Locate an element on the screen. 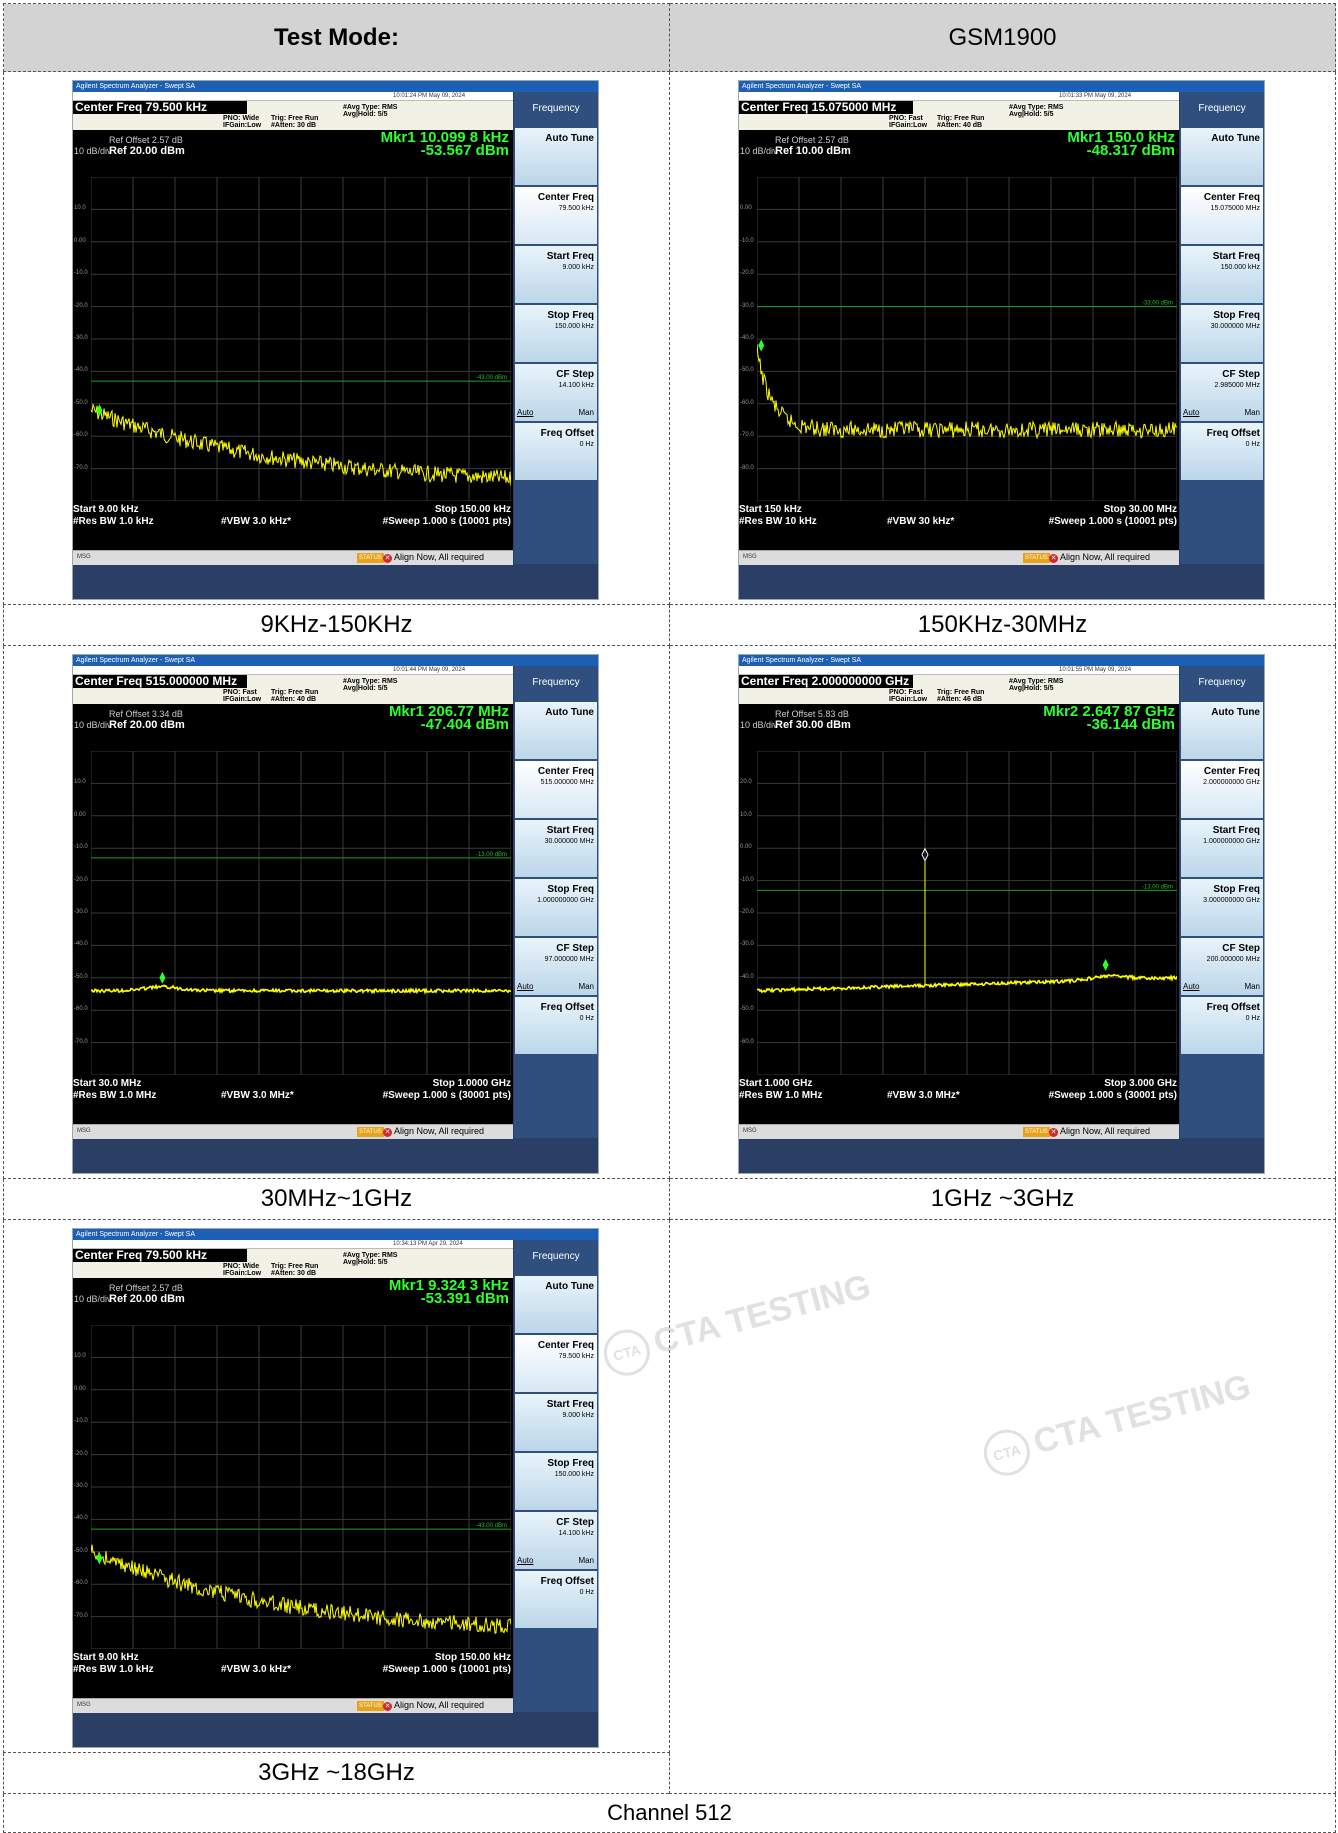  start-frequency: Start 1.000 GHz is located at coordinates (776, 1083).